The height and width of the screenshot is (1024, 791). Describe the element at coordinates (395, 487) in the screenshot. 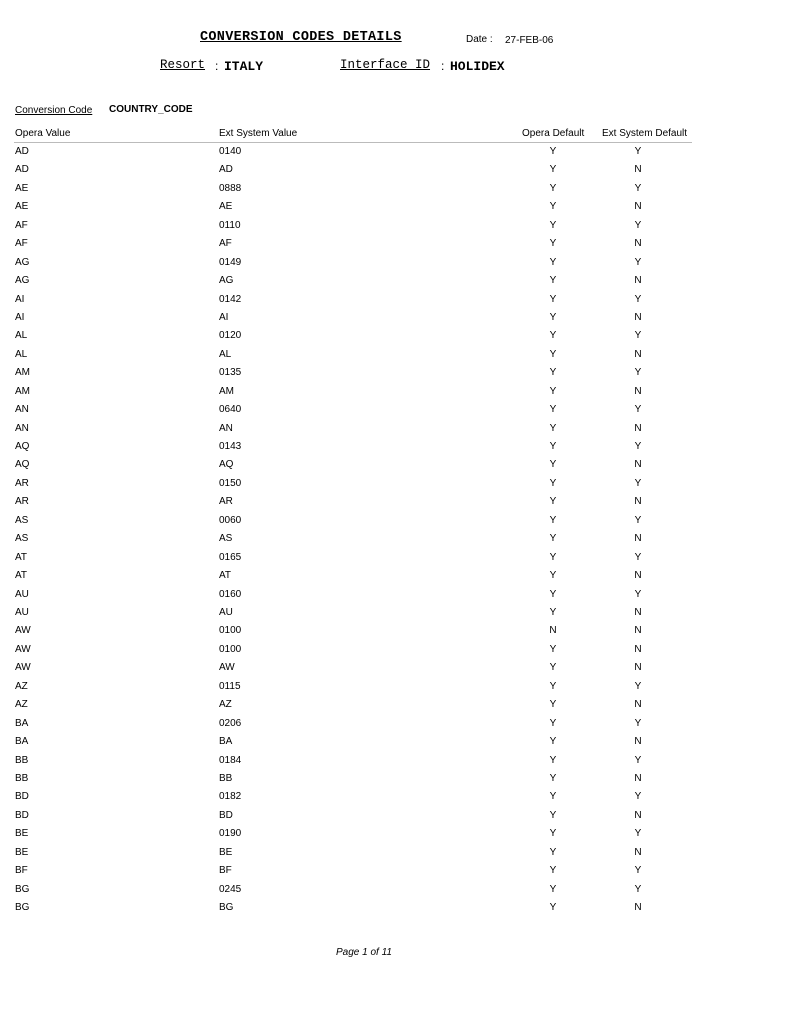

I see `table-row: AR 0150 Y Y` at that location.